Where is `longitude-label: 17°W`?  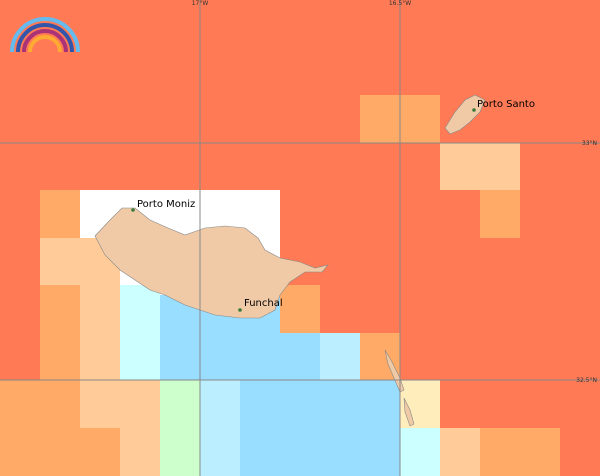
longitude-label: 17°W is located at coordinates (200, 3).